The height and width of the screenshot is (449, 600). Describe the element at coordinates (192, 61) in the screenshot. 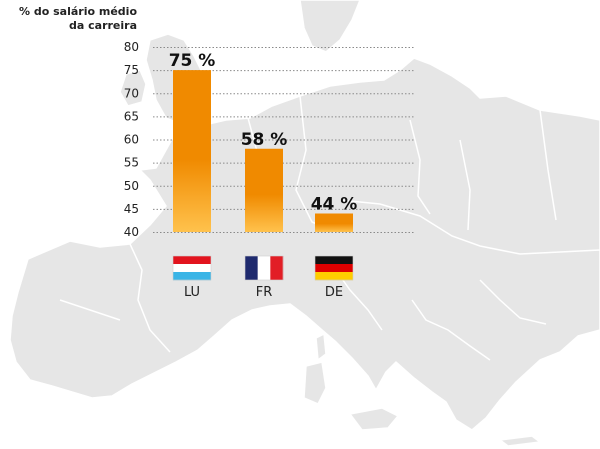

I see `data-label-lu: 75 %` at that location.